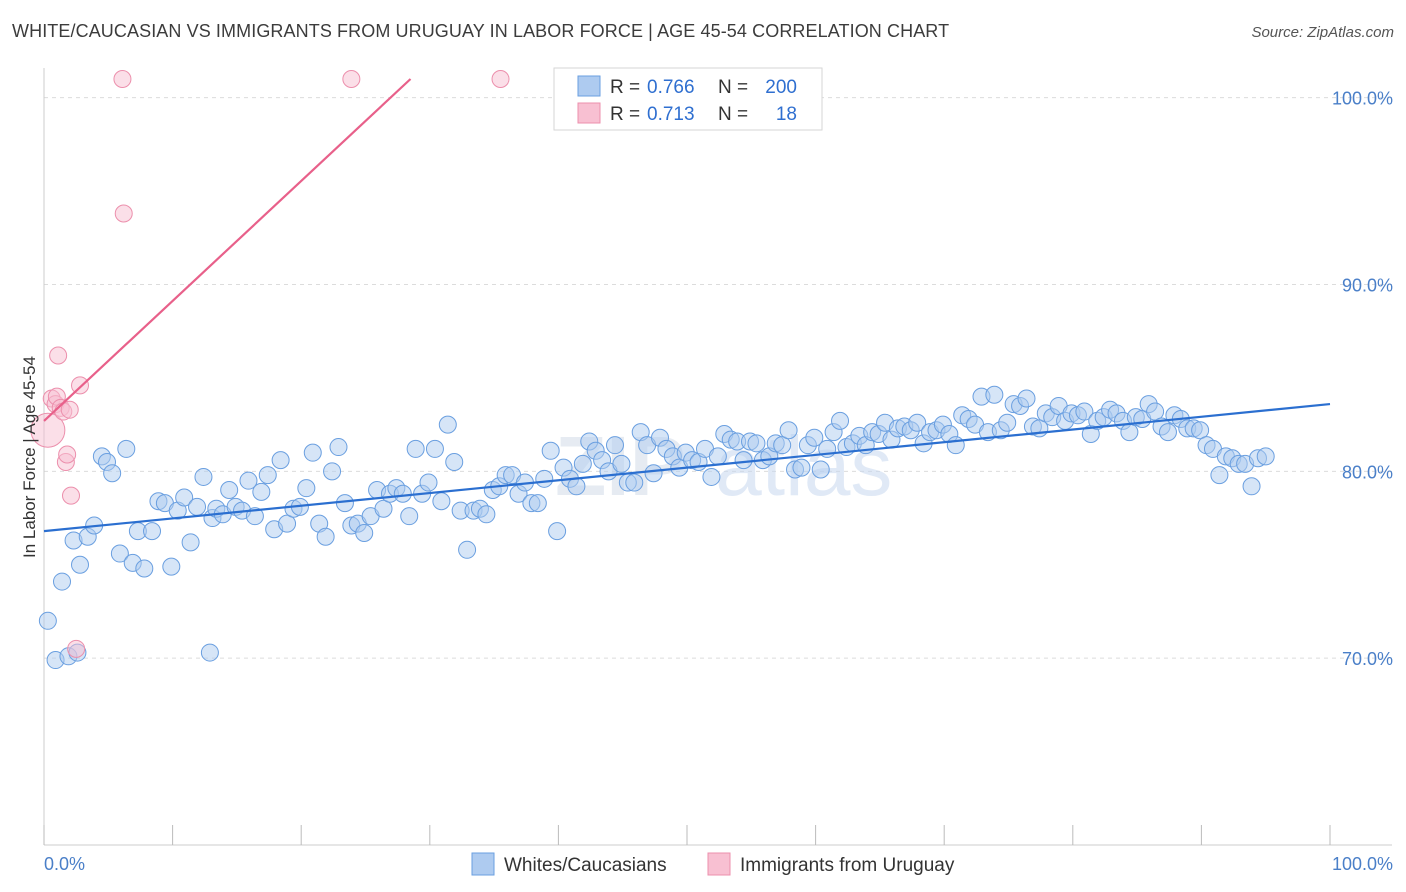  What do you see at coordinates (786, 114) in the screenshot?
I see `legend-n-value-pink: 18` at bounding box center [786, 114].